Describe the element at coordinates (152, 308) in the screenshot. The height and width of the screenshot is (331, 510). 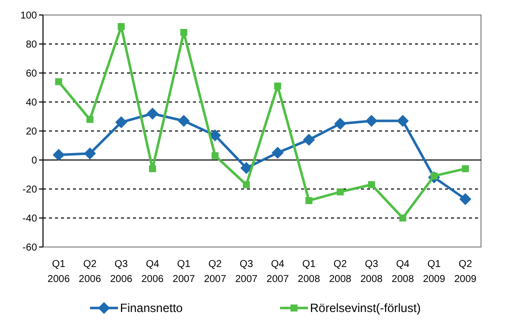
I see `legend-label: Finansnetto` at that location.